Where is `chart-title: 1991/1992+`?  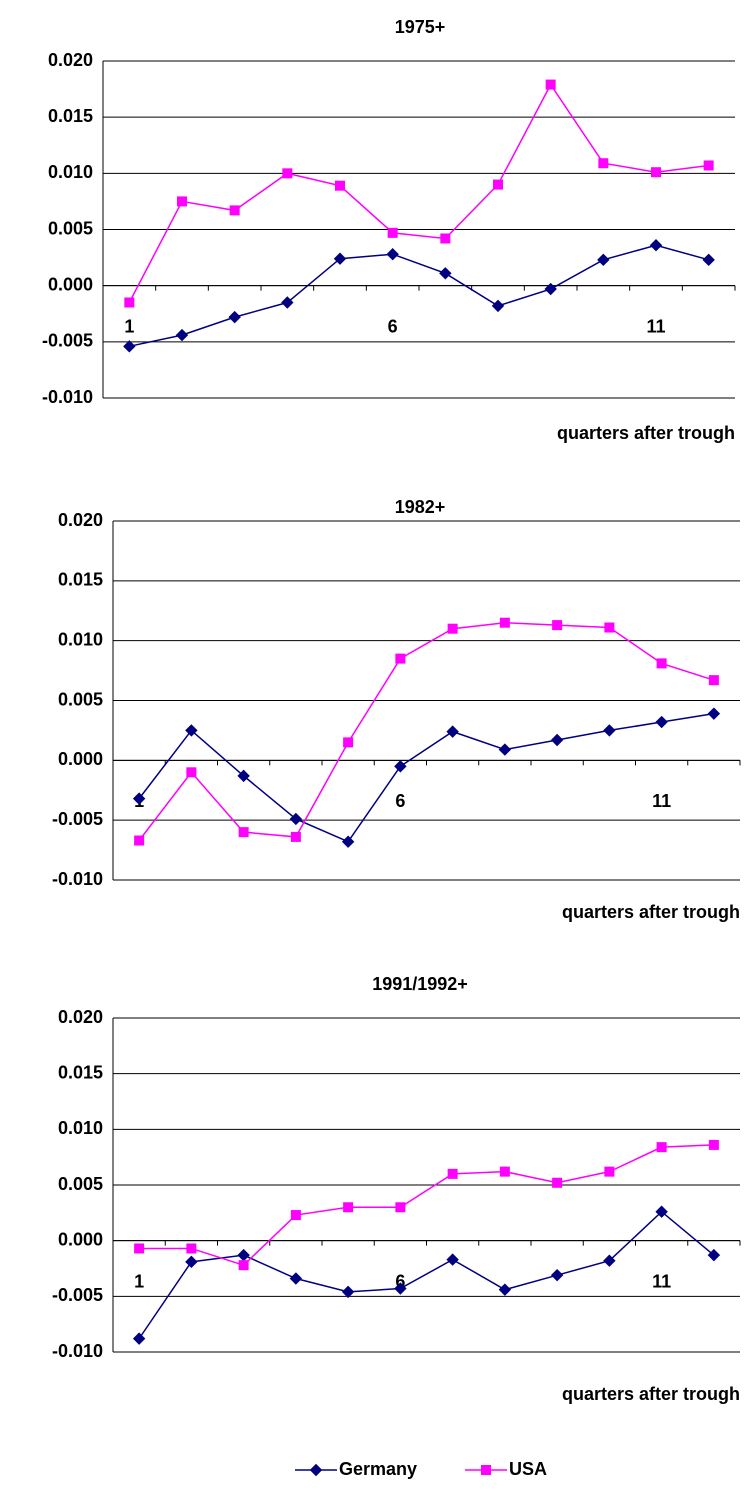
chart-title: 1991/1992+ is located at coordinates (420, 984).